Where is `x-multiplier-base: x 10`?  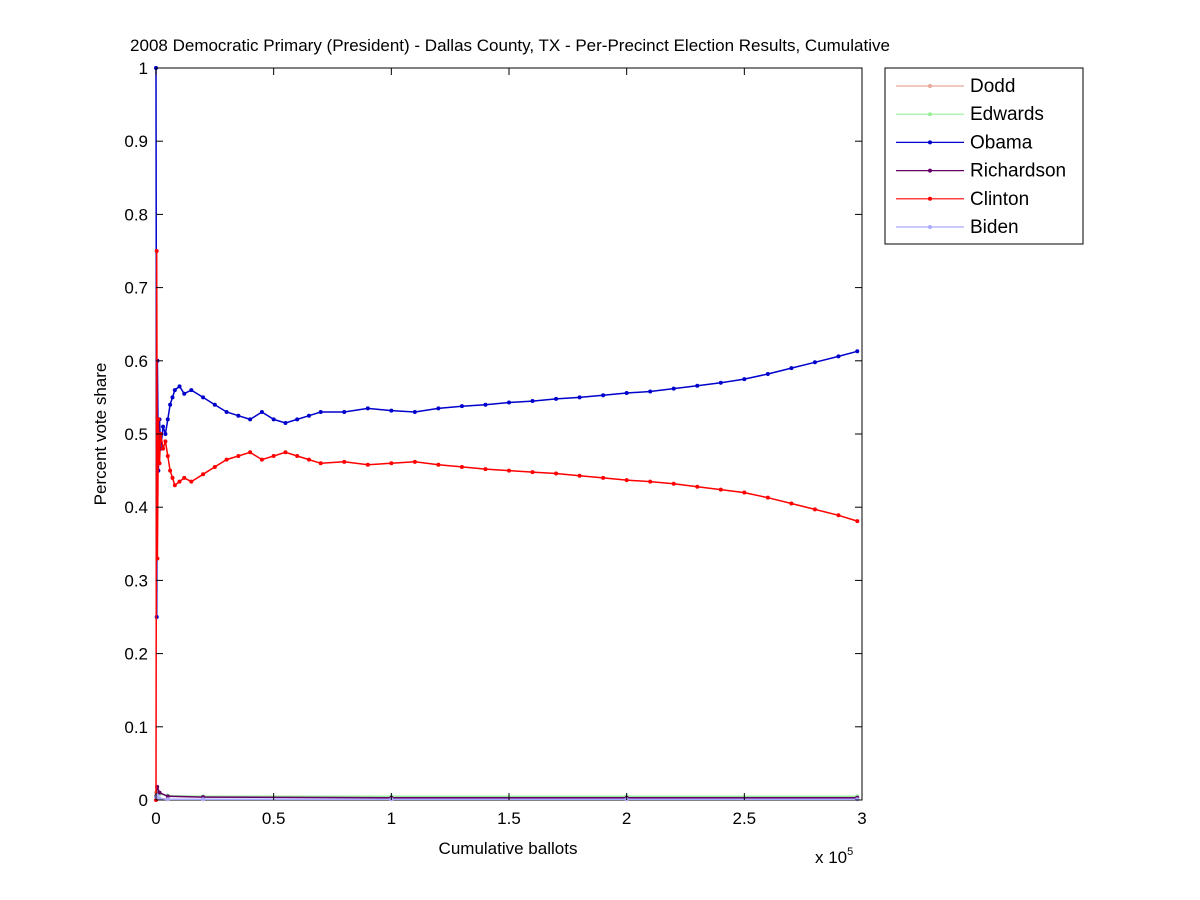 x-multiplier-base: x 10 is located at coordinates (831, 857).